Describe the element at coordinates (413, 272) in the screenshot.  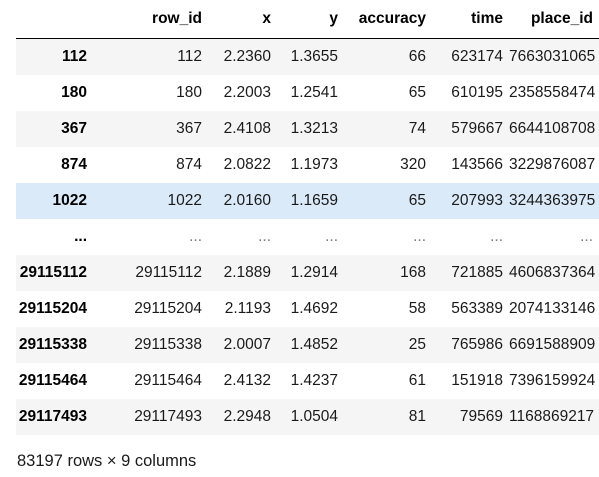
I see `accuracy-cell: 168` at that location.